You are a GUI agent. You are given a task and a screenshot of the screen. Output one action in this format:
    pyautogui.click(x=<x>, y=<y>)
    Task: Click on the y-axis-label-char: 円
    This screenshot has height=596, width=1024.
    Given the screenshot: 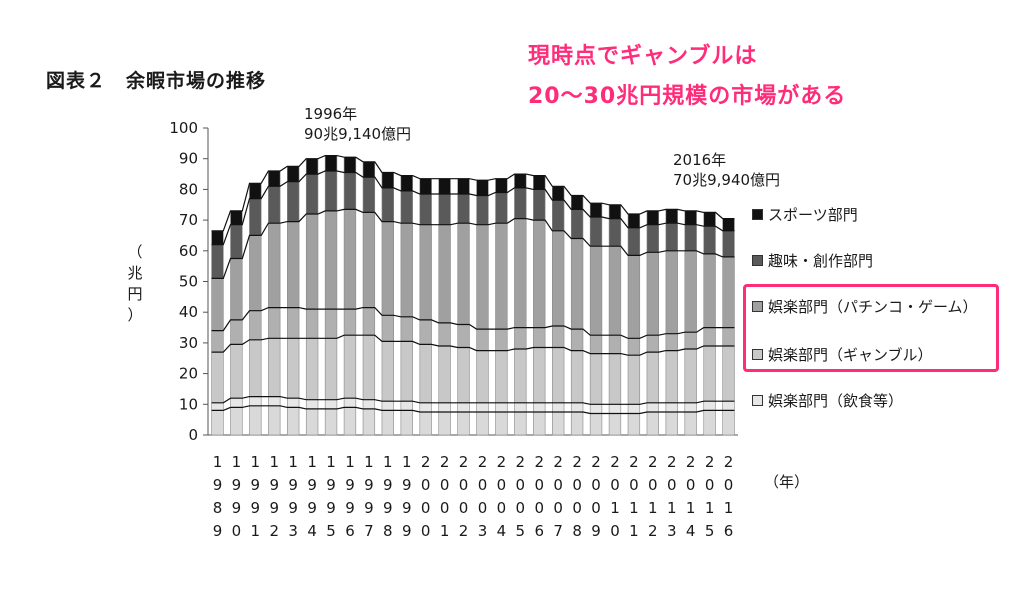 What is the action you would take?
    pyautogui.click(x=135, y=294)
    